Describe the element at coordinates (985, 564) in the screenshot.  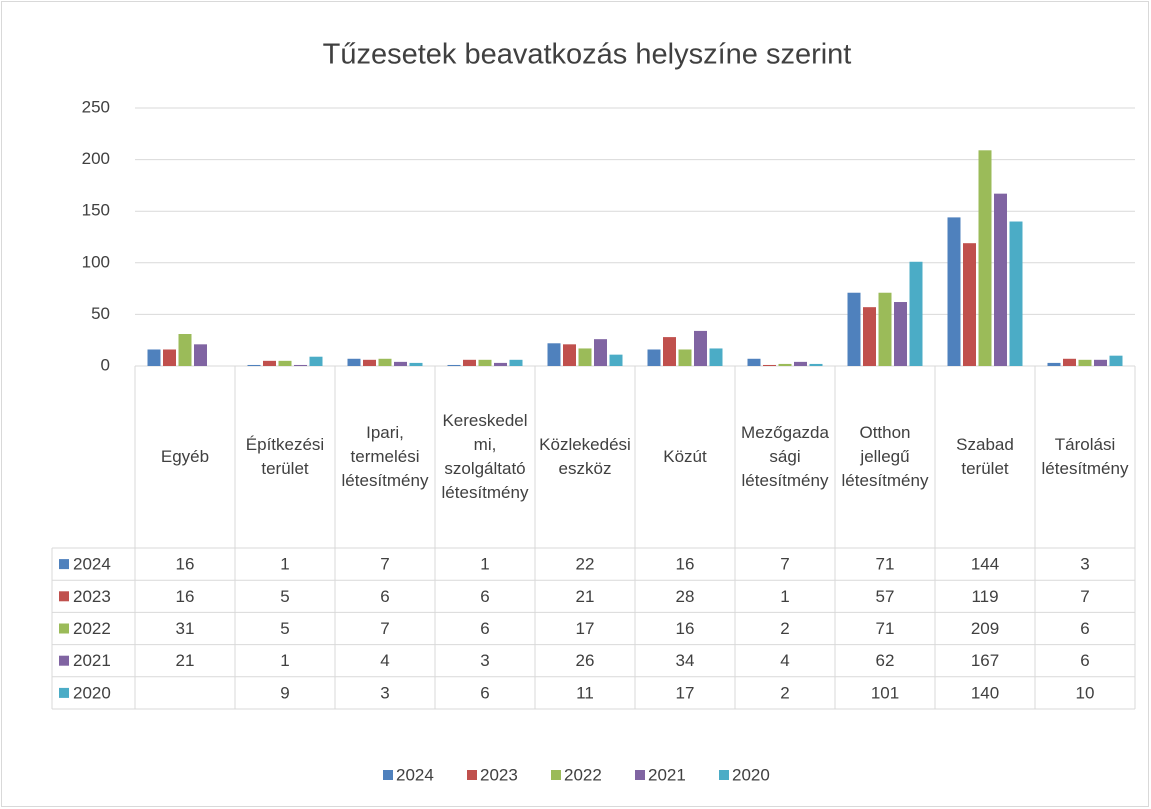
I see `table-value: 144` at that location.